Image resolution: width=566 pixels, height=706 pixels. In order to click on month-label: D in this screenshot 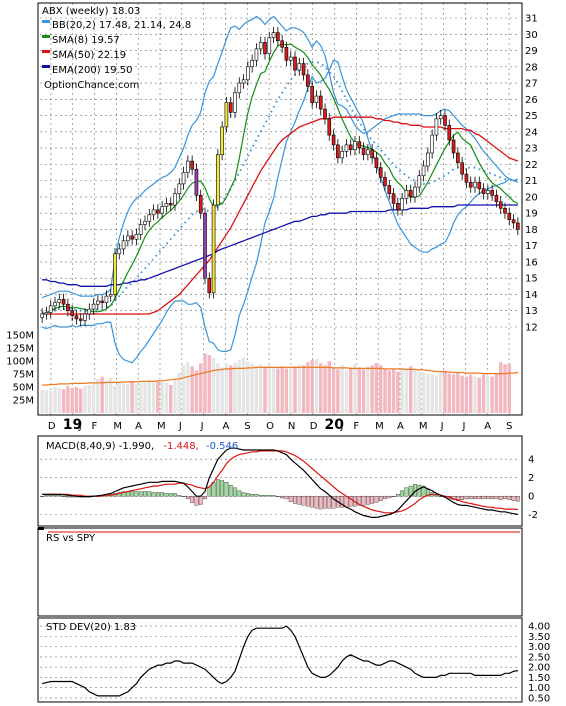, I will do `click(314, 426)`.